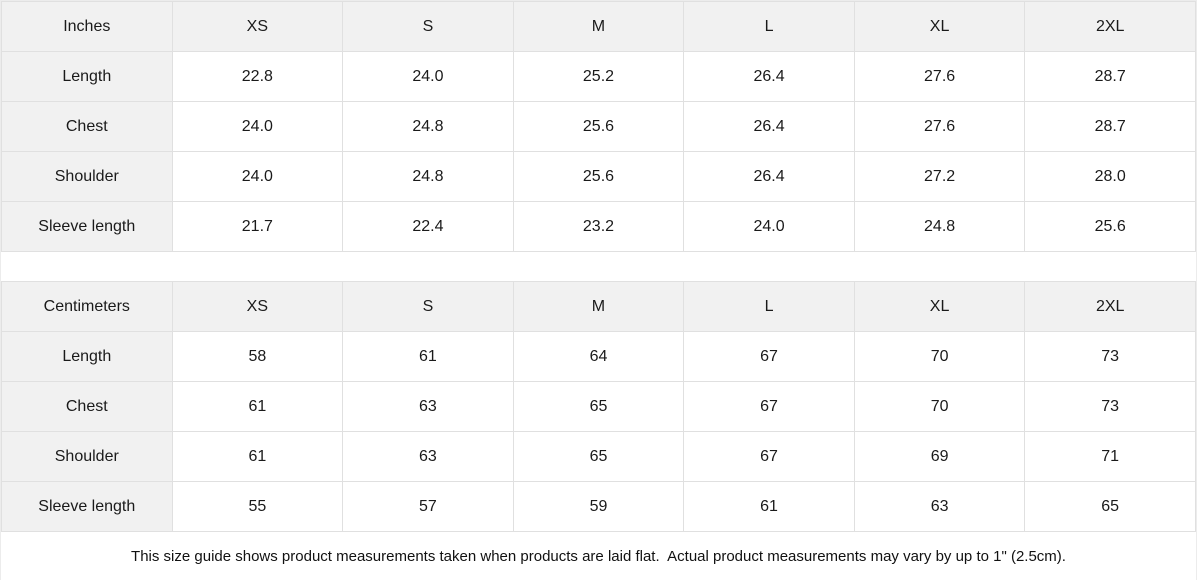  I want to click on measurement-cell: 69, so click(939, 456).